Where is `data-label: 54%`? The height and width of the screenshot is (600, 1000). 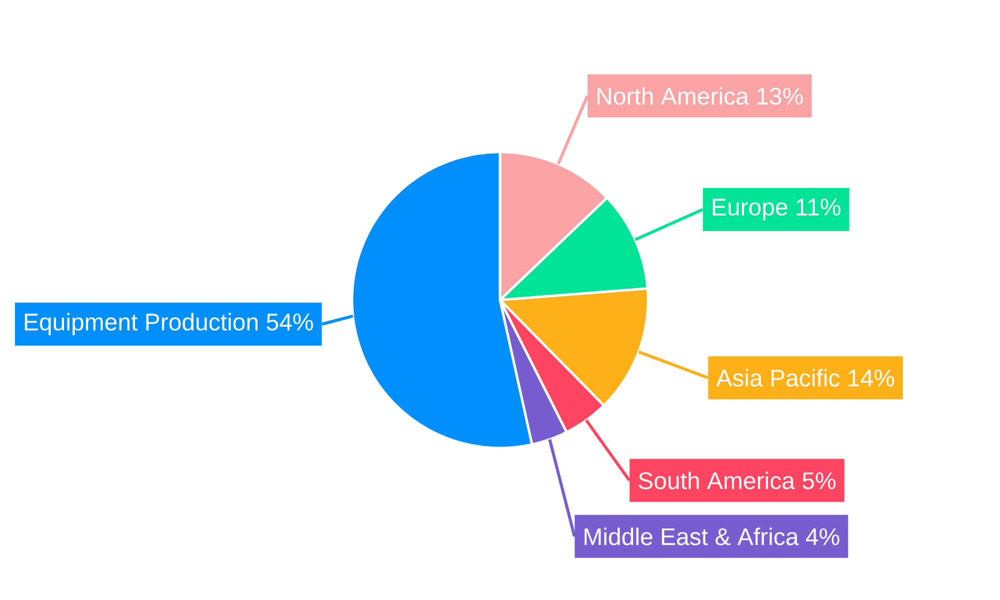
data-label: 54% is located at coordinates (289, 322).